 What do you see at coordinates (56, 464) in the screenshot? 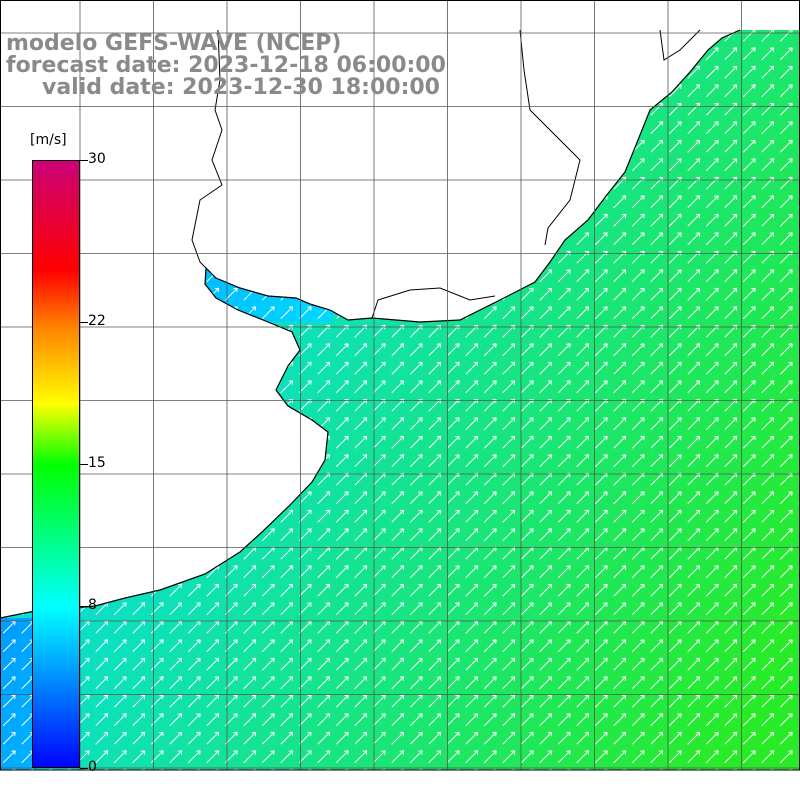
I see `colorbar` at bounding box center [56, 464].